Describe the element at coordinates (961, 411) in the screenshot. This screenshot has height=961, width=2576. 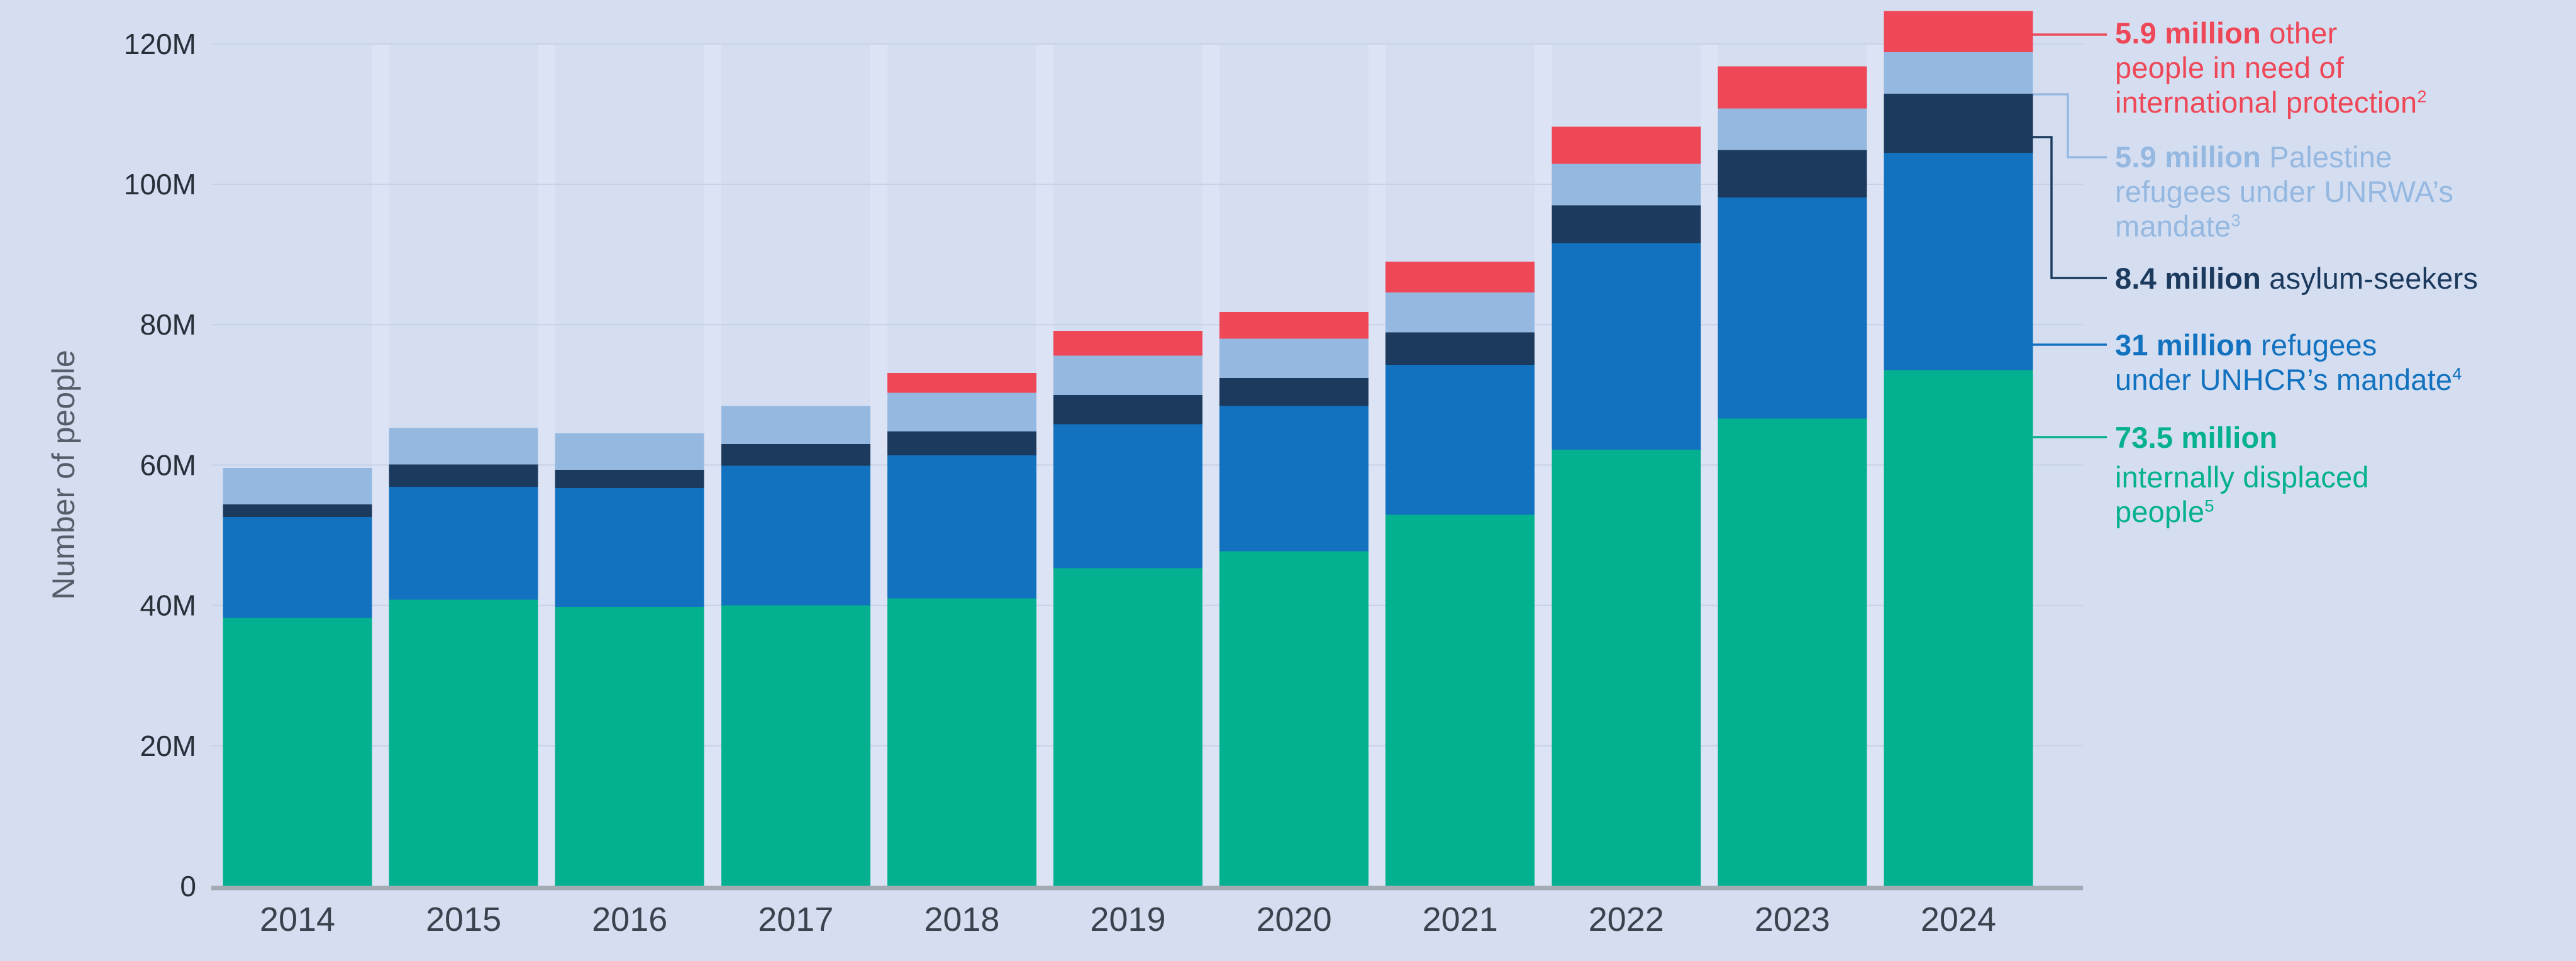
I see `bar-segment-2018-unrwa` at that location.